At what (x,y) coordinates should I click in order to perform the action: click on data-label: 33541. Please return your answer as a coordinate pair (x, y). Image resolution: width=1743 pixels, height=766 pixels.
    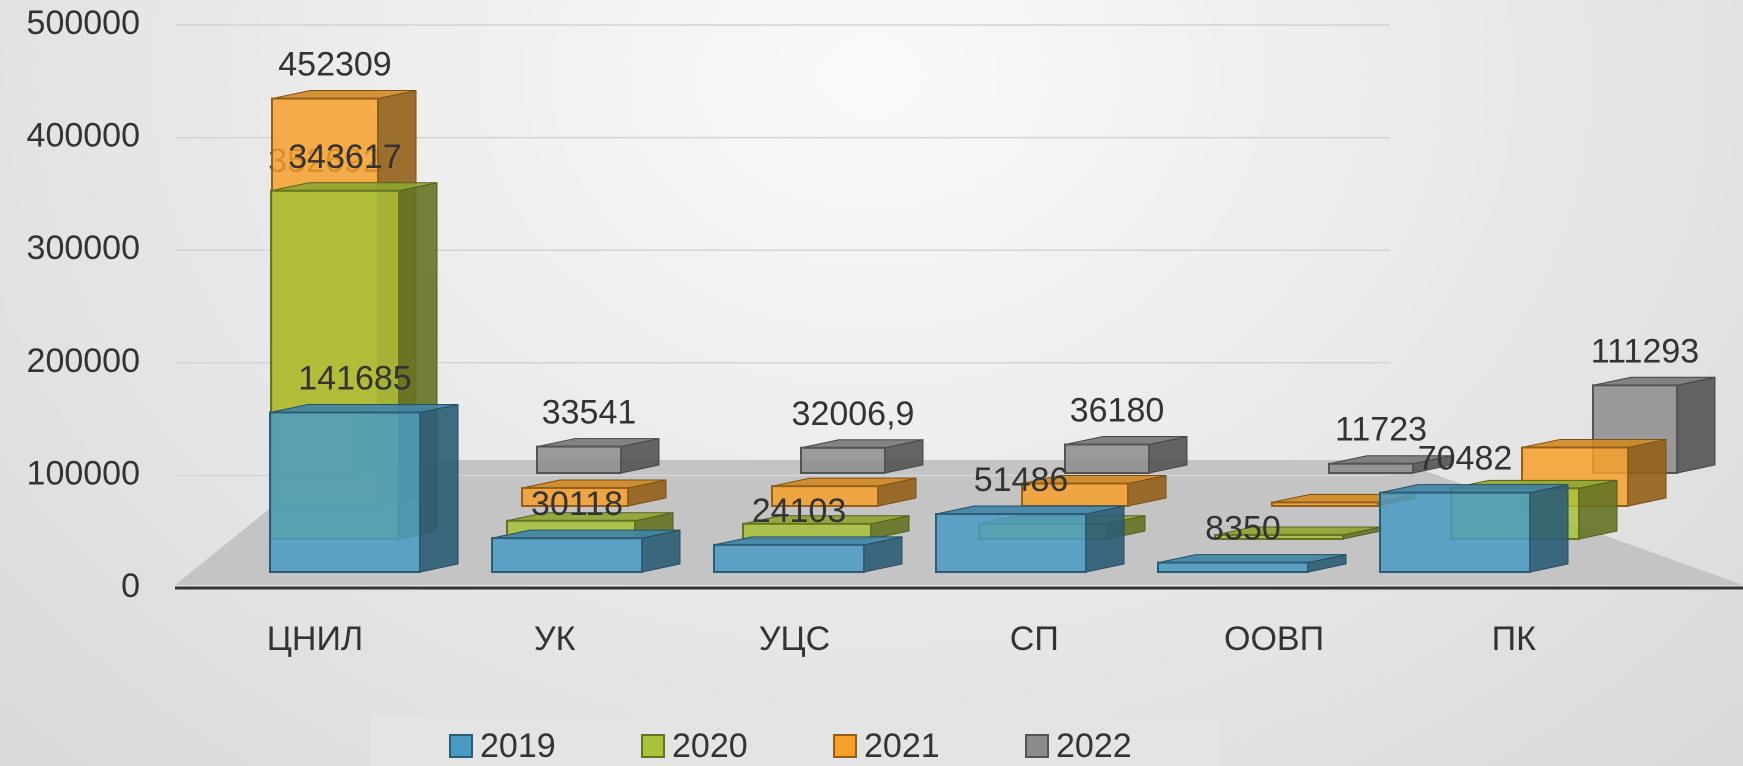
    Looking at the image, I should click on (589, 413).